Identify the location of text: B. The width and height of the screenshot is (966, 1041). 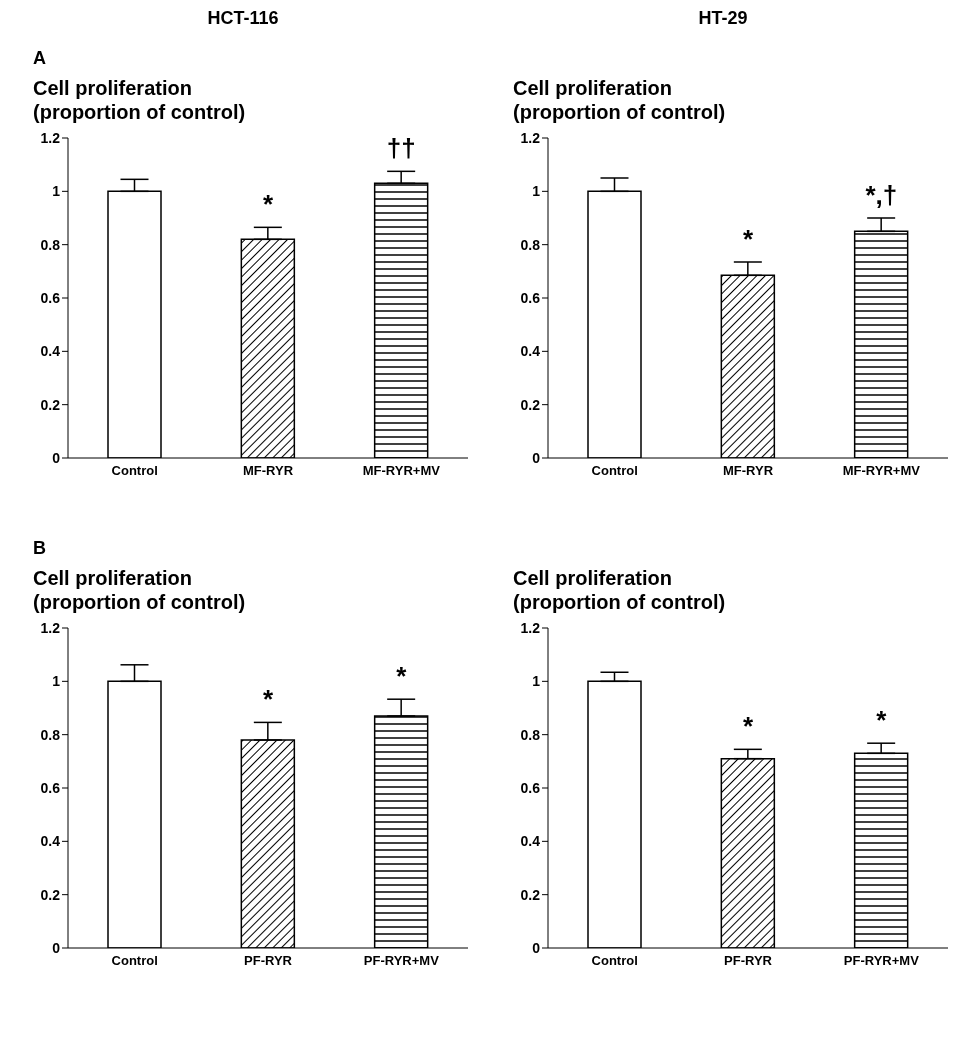
(39, 548).